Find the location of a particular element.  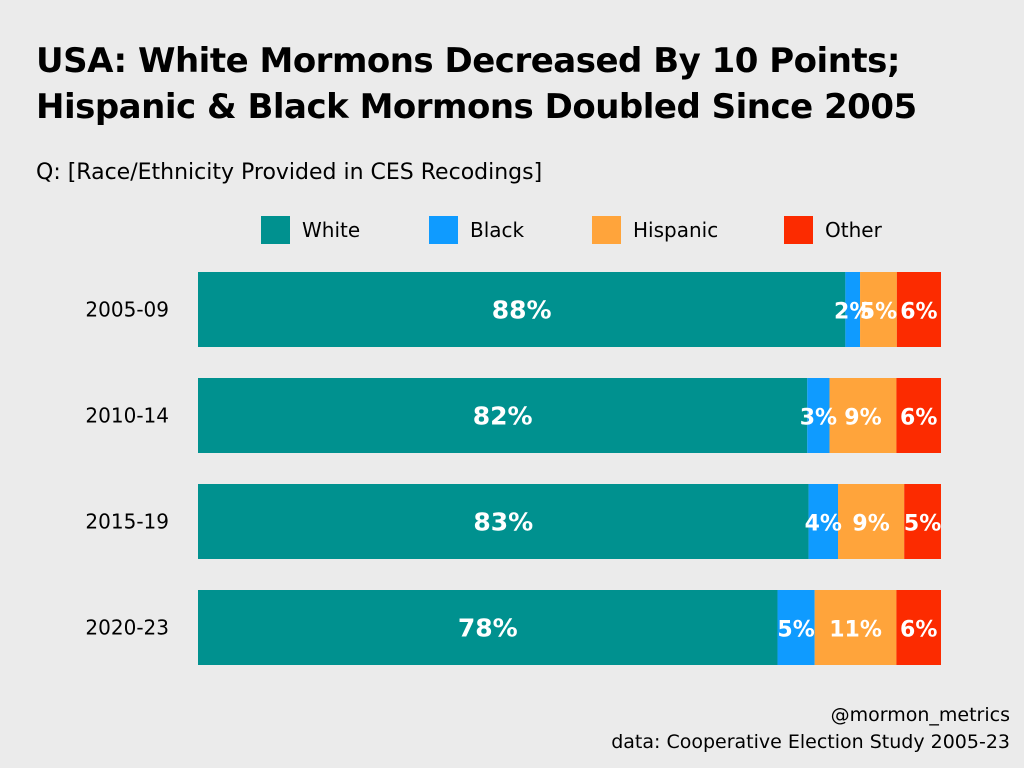

y-axis-labels: 2005-09 2010-14 2015-19 2020-23 is located at coordinates (127, 469).